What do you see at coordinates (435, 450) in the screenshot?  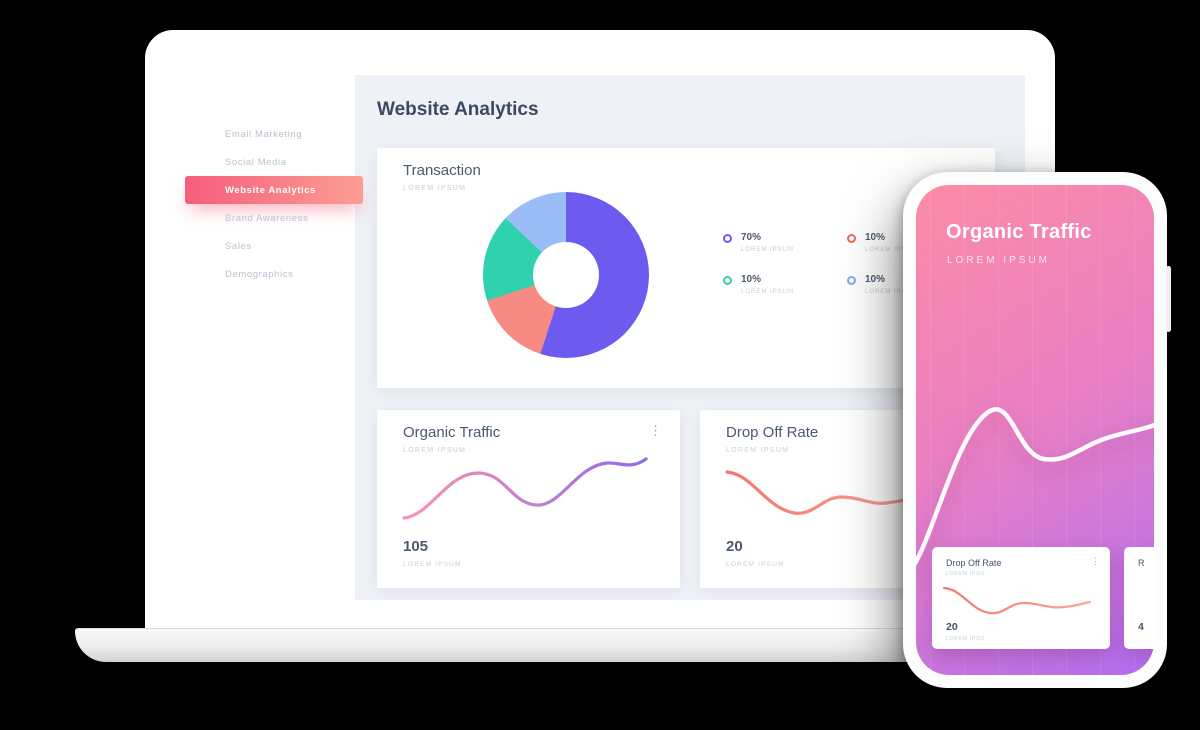 I see `organic-card-subtitle: LOREM IPSUM` at bounding box center [435, 450].